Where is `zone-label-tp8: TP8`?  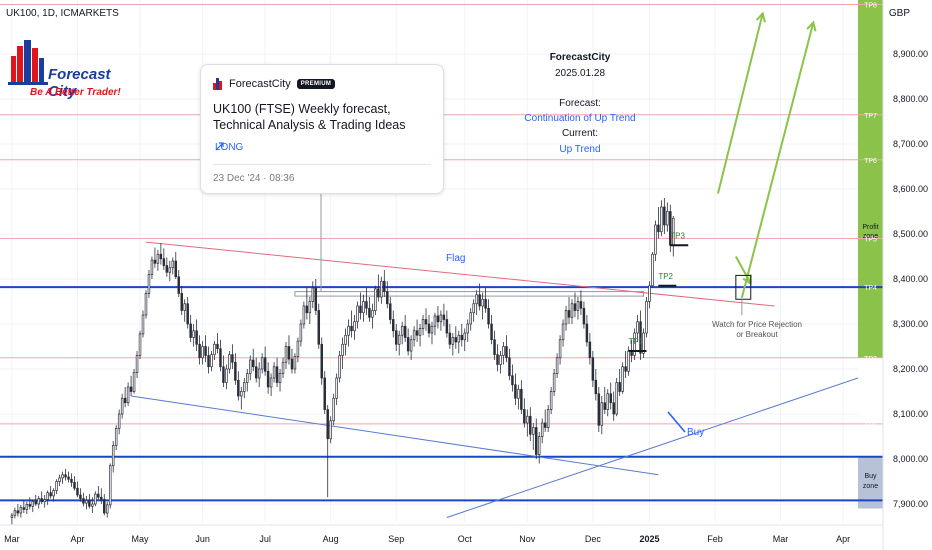
zone-label-tp8: TP8 is located at coordinates (870, 6).